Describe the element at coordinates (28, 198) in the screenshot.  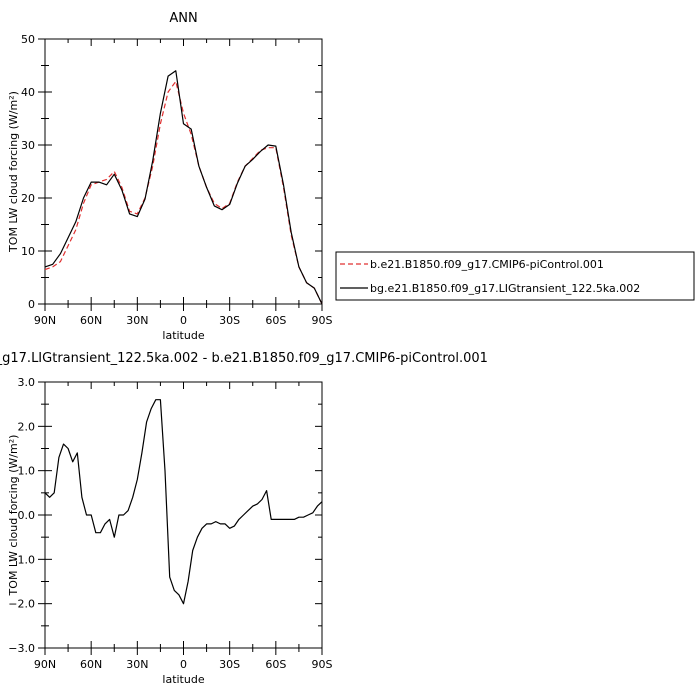
I see `y-tick-label: 20` at that location.